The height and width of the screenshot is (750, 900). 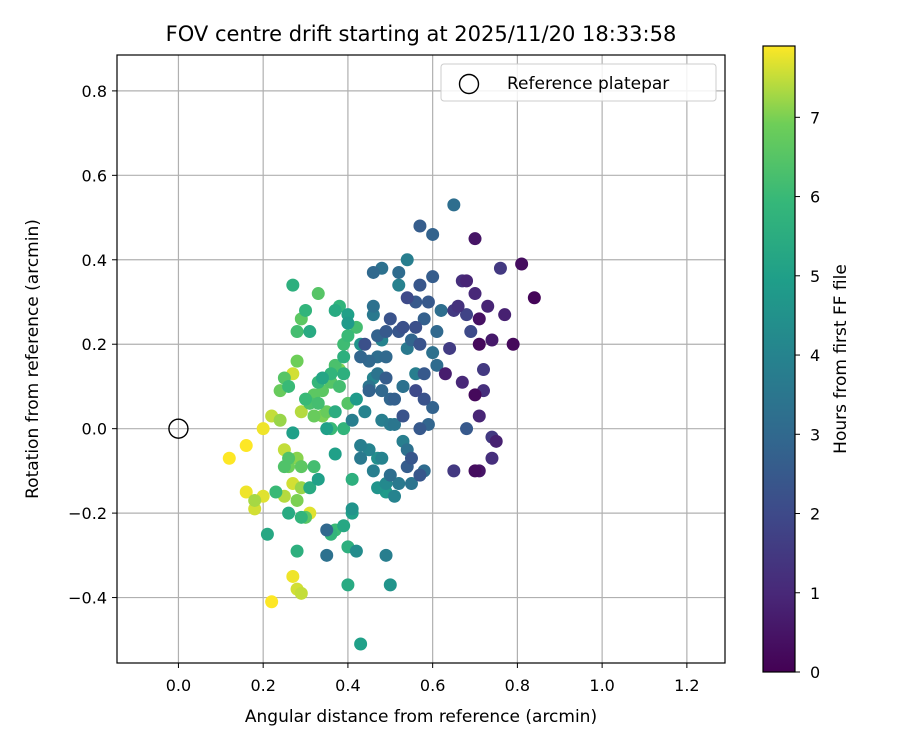 I want to click on x-tick-label: 0.6, so click(x=432, y=685).